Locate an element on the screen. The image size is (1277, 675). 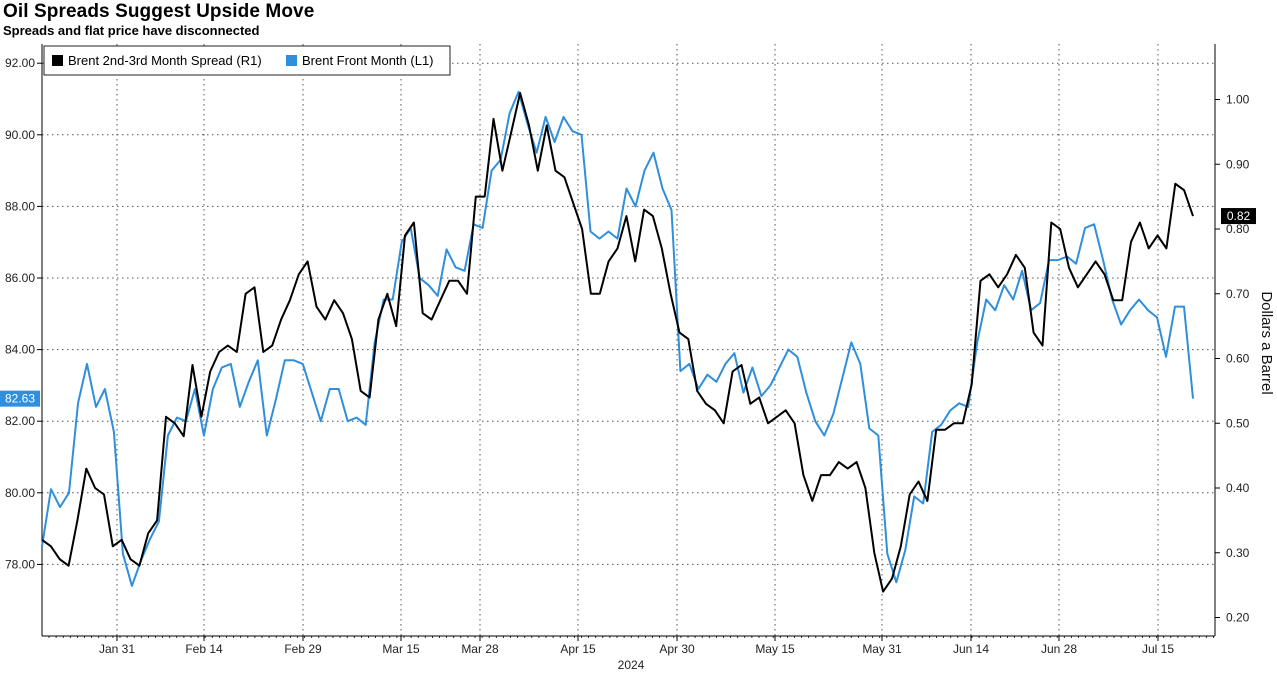
left-tick-label: 80.00 is located at coordinates (20, 493).